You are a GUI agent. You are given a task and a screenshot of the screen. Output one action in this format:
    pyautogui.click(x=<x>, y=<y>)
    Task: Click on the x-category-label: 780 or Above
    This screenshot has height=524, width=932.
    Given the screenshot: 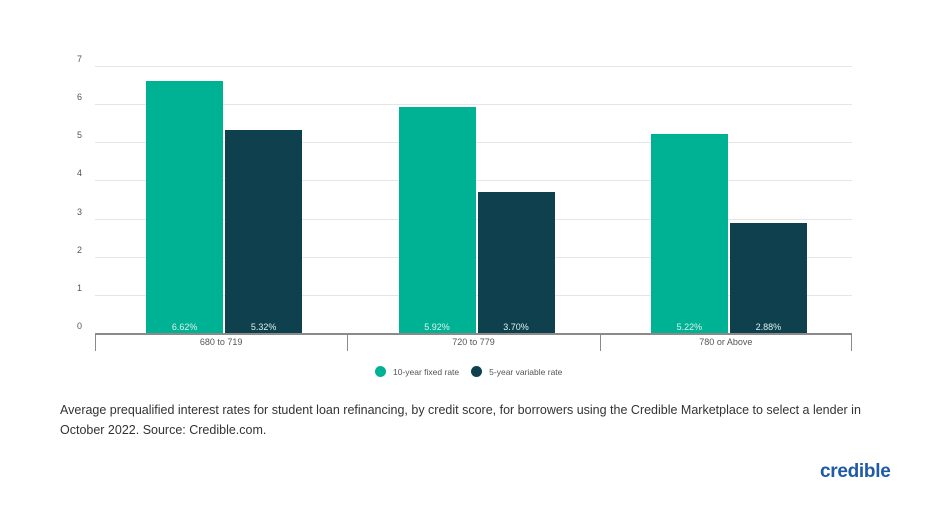 What is the action you would take?
    pyautogui.click(x=726, y=342)
    